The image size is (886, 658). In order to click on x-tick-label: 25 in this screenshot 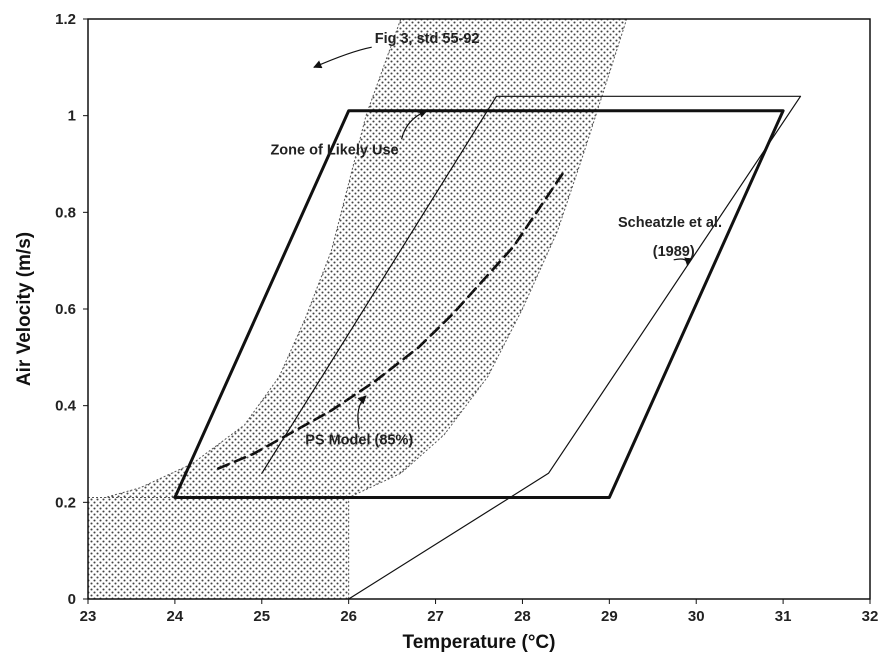, I will do `click(261, 616)`.